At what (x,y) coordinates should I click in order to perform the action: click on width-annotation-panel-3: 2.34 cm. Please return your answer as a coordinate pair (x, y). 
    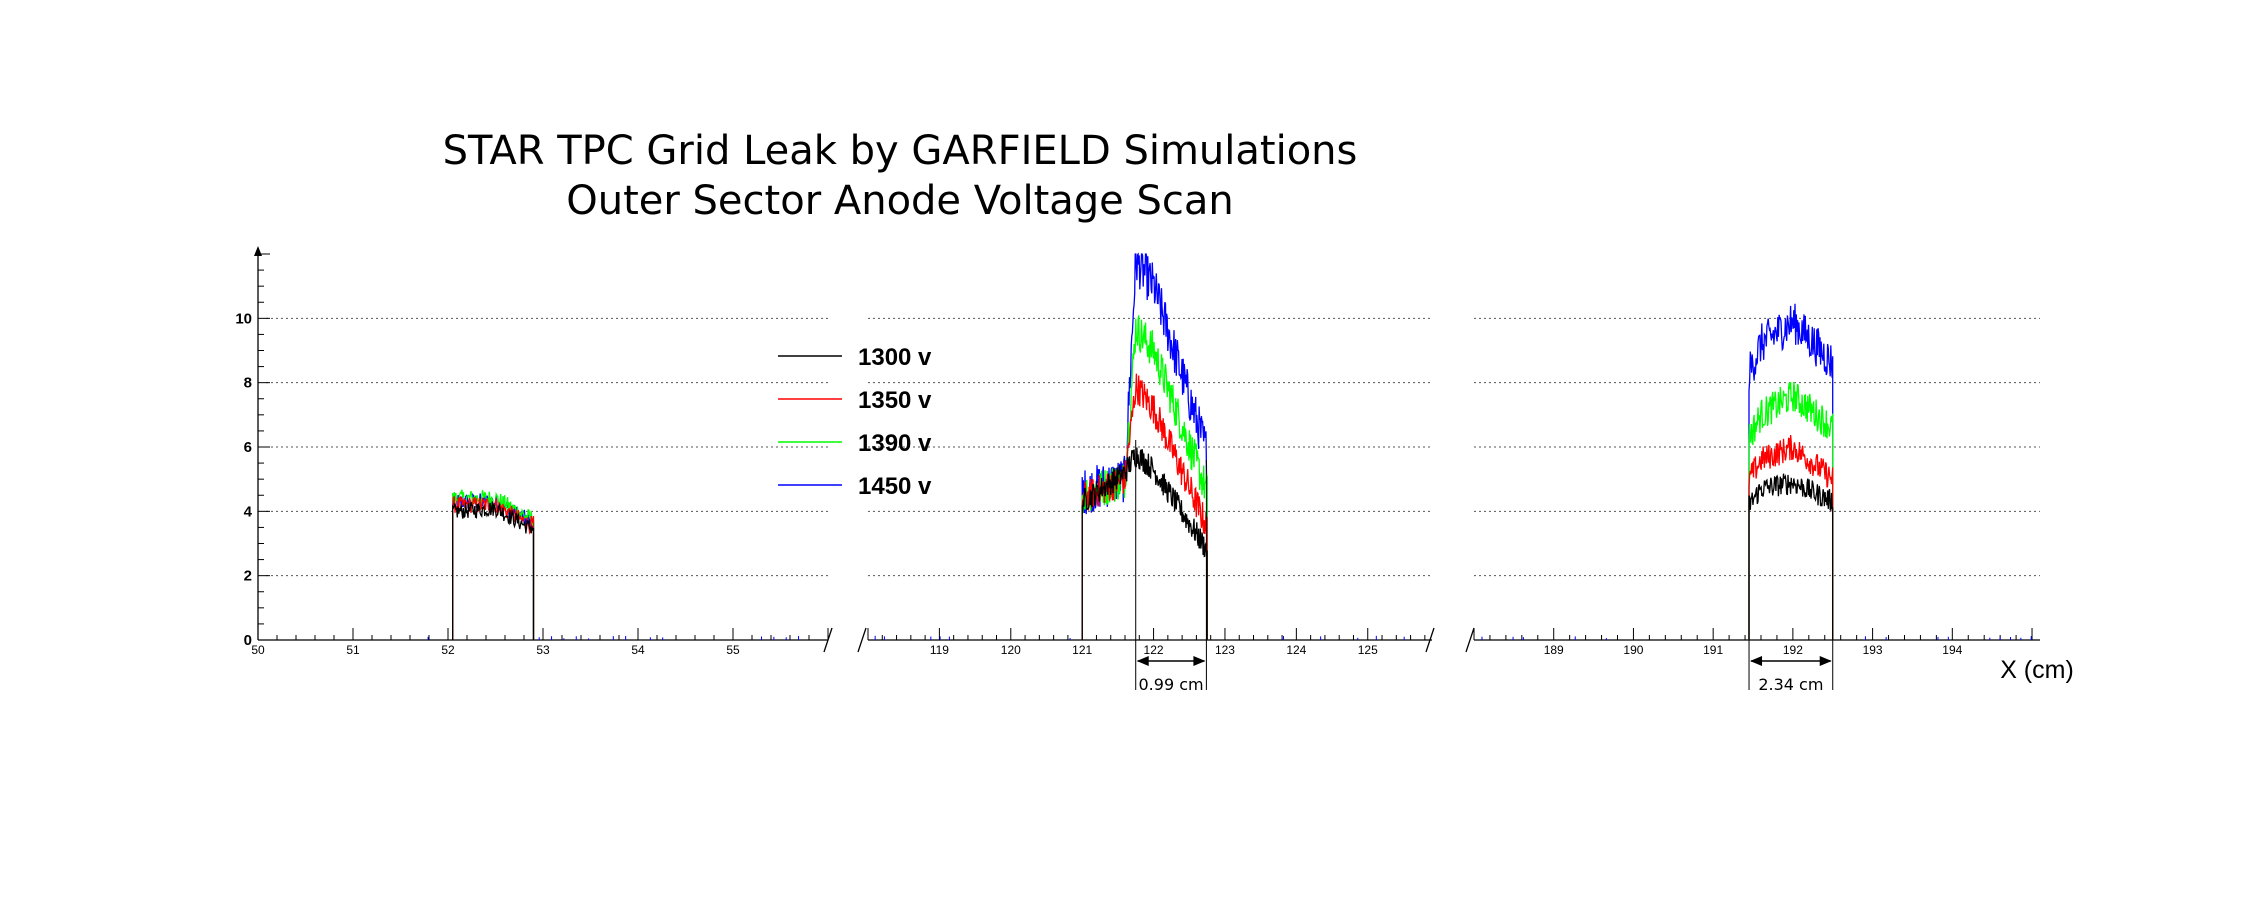
    Looking at the image, I should click on (1791, 667).